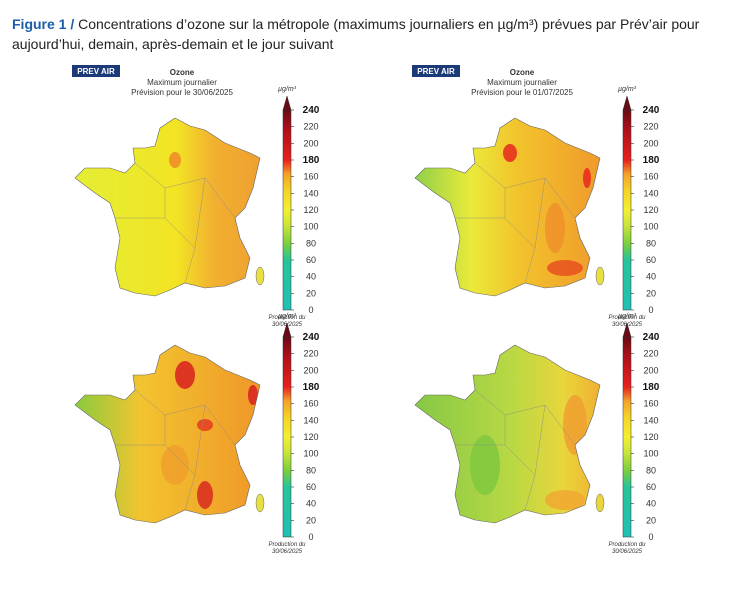 The image size is (732, 616). Describe the element at coordinates (310, 454) in the screenshot. I see `colorbar-tick-label: 100` at that location.